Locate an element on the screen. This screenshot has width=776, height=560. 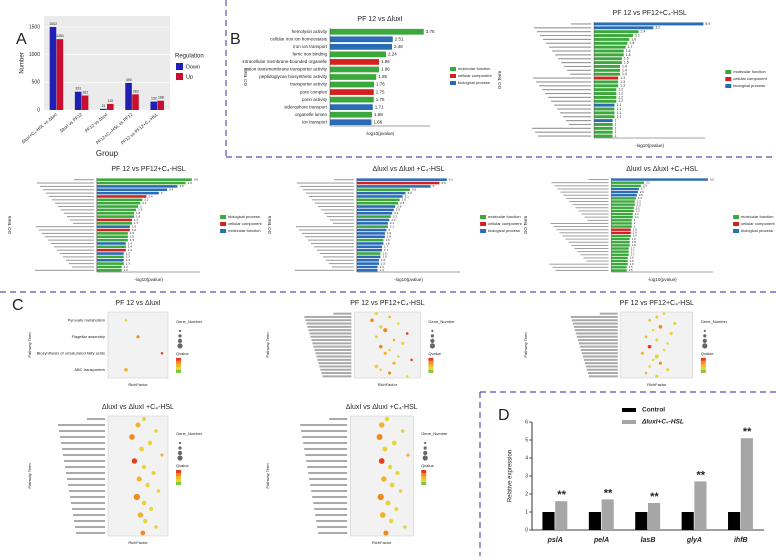
value-label: 4.3 is located at coordinates (190, 183).